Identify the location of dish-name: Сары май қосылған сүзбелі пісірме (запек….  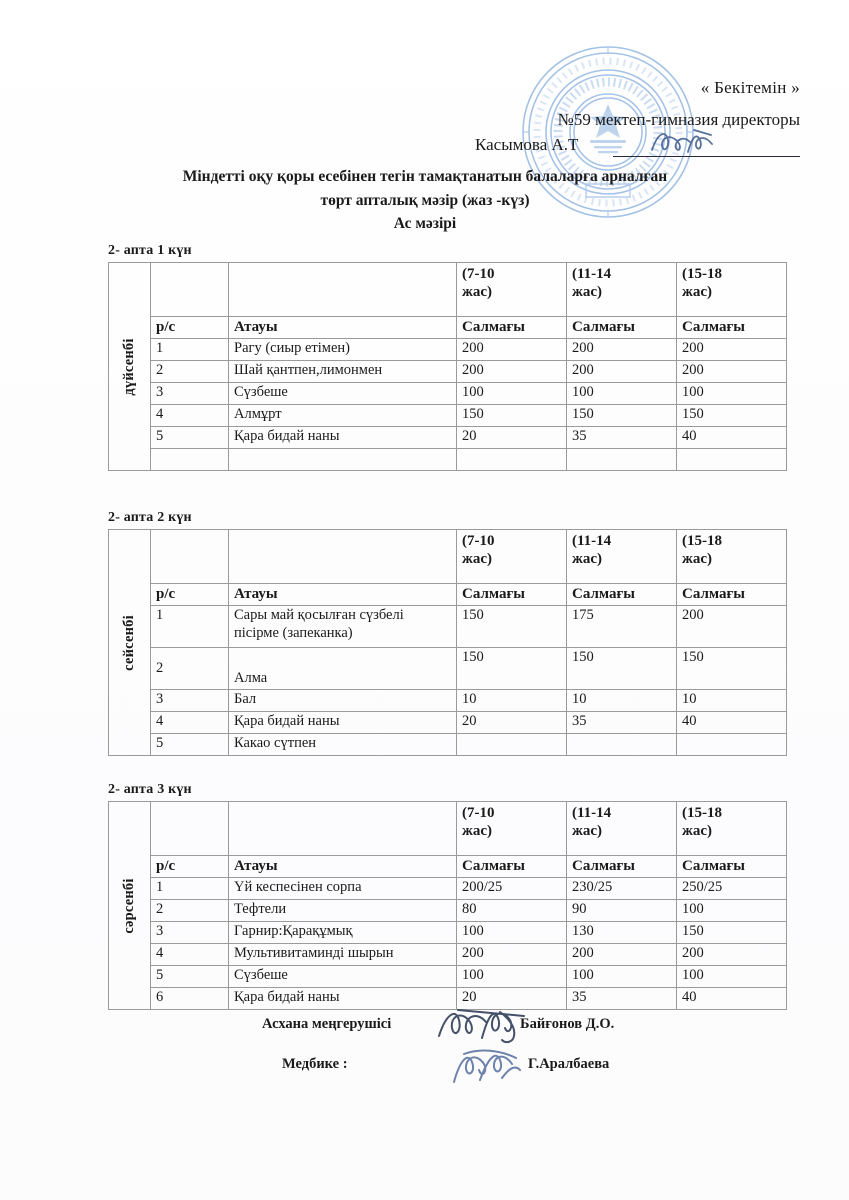
(342, 626).